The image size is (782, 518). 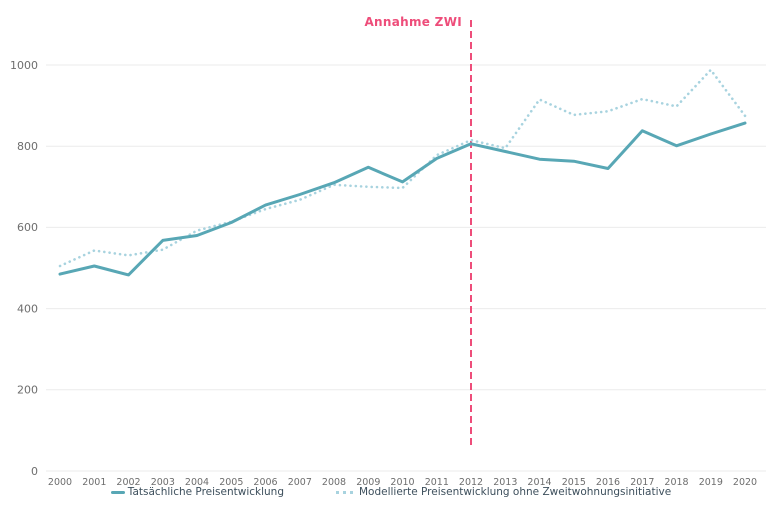 What do you see at coordinates (27, 146) in the screenshot?
I see `y-tick-label: 800` at bounding box center [27, 146].